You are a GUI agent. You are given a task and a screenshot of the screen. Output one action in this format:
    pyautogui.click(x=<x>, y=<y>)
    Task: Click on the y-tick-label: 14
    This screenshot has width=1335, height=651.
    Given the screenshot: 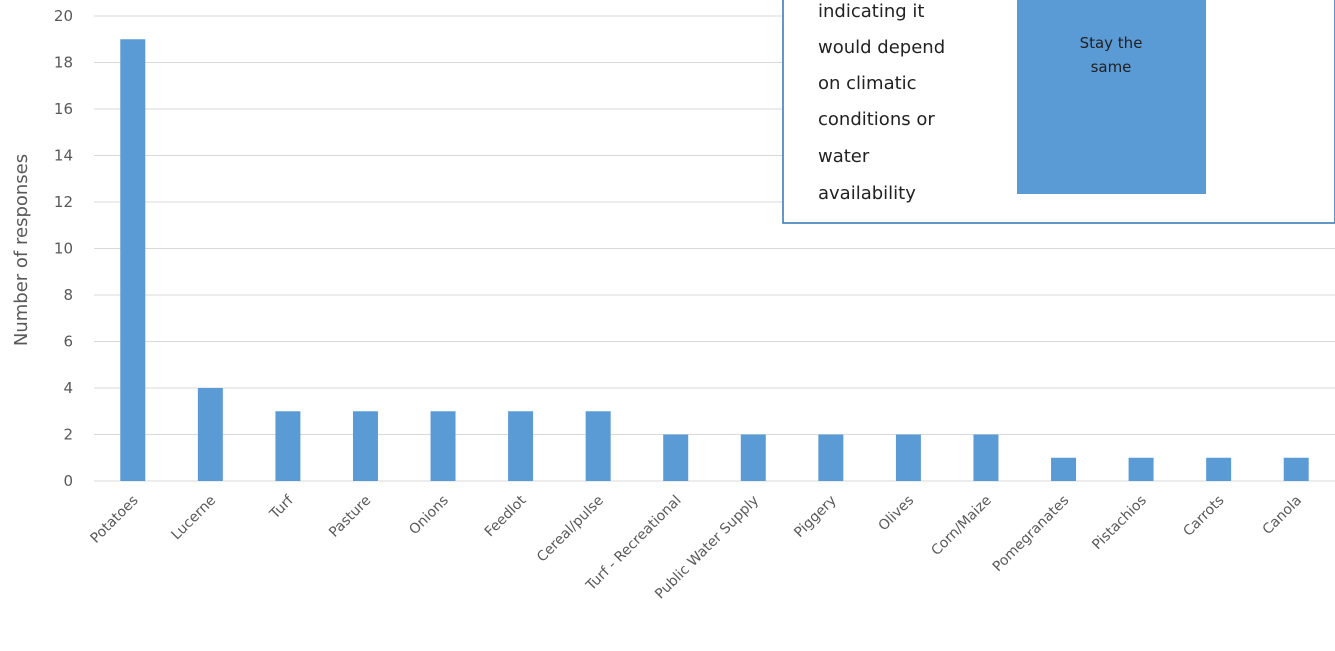 What is the action you would take?
    pyautogui.click(x=63, y=156)
    